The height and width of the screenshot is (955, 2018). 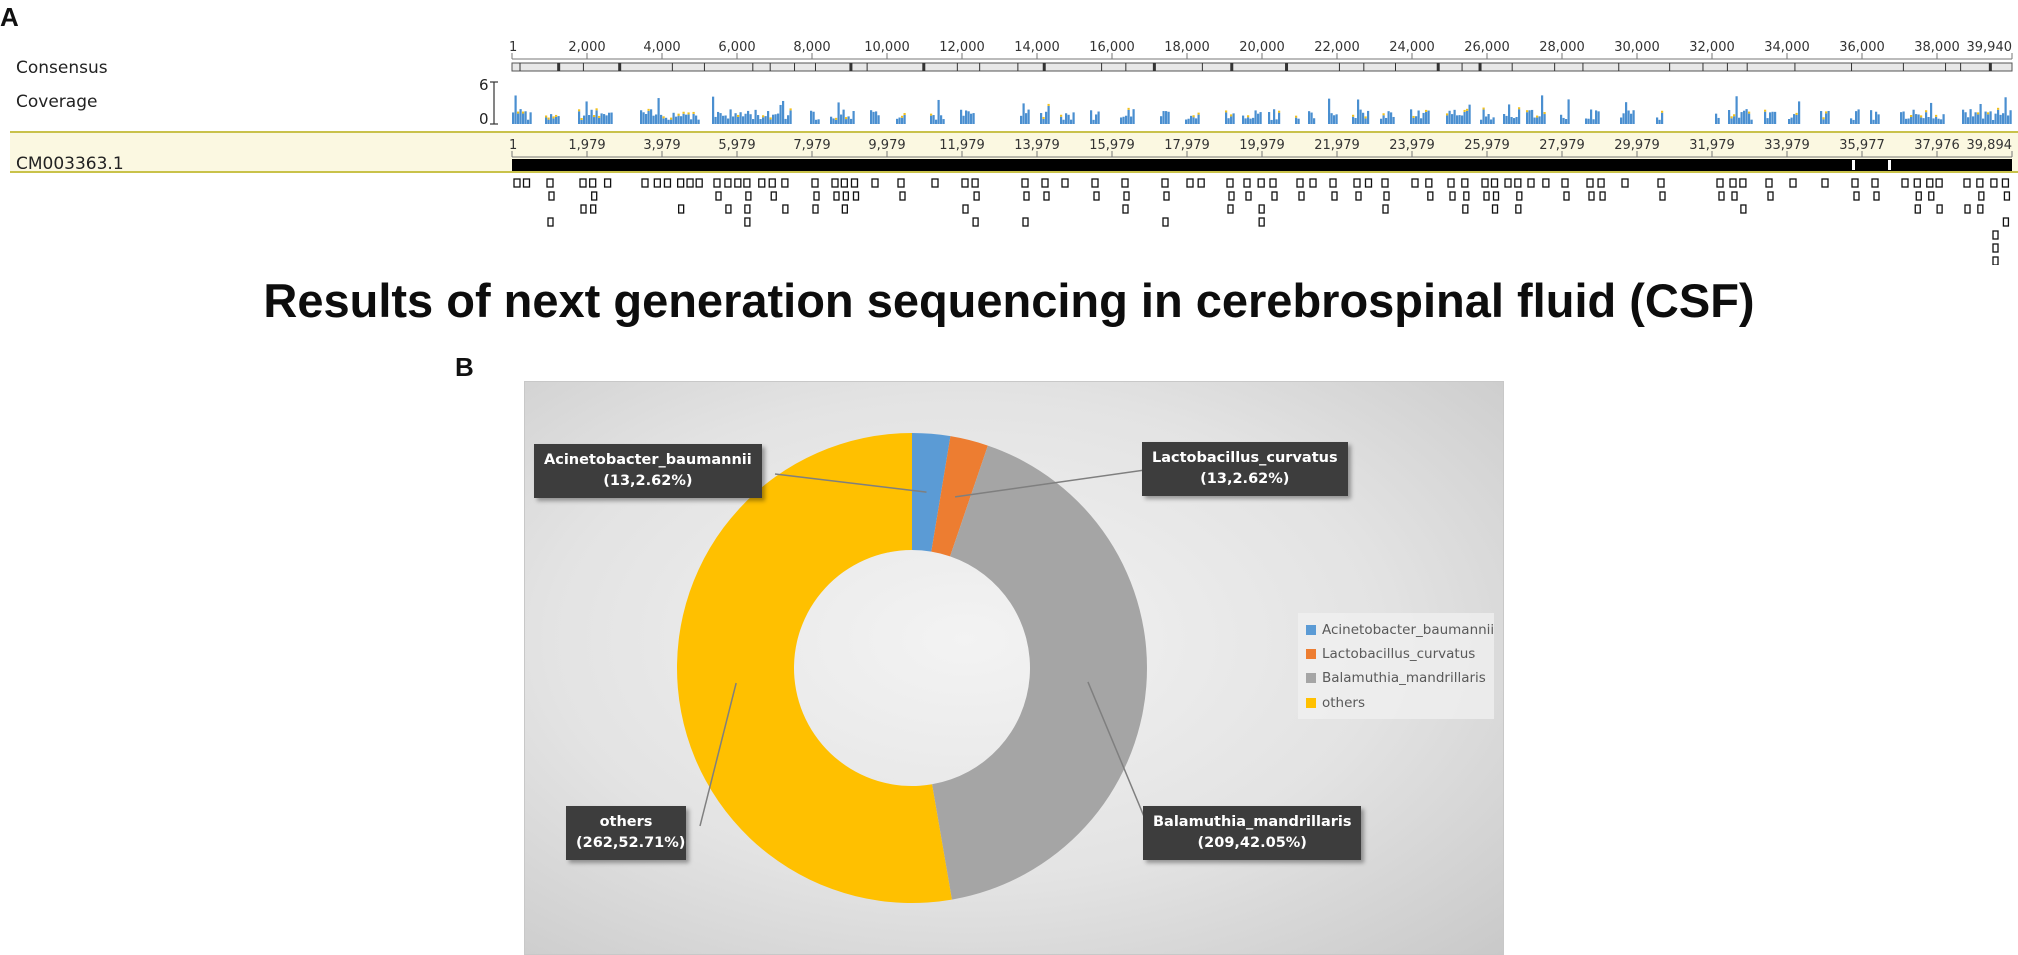 I want to click on ruler-tick-label: 14,000, so click(x=1037, y=47).